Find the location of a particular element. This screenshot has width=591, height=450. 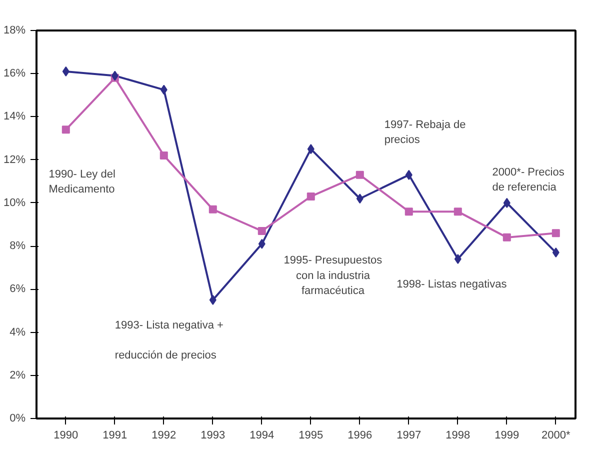

y-tick-label: 6% is located at coordinates (18, 289).